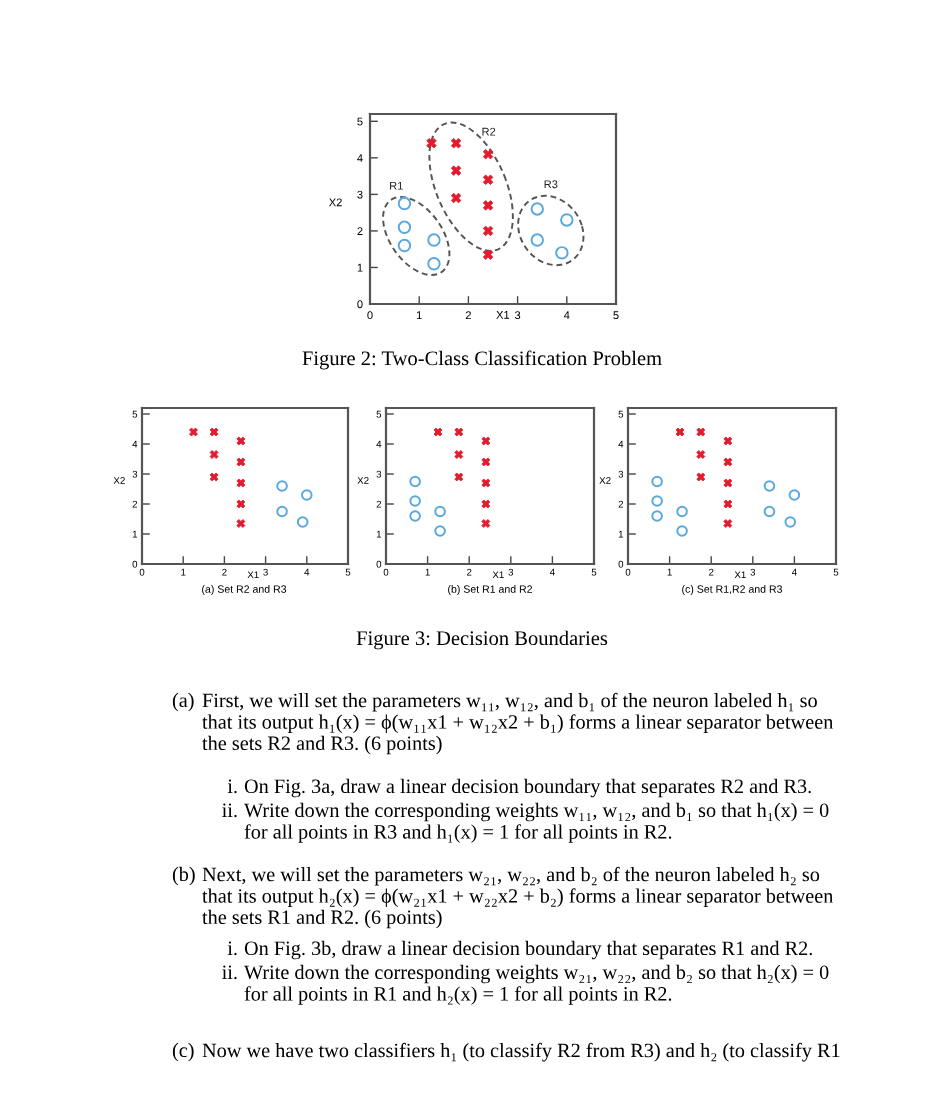 The image size is (948, 1102). Describe the element at coordinates (482, 360) in the screenshot. I see `text: Figure 2: Two-Class Classification Problem` at that location.